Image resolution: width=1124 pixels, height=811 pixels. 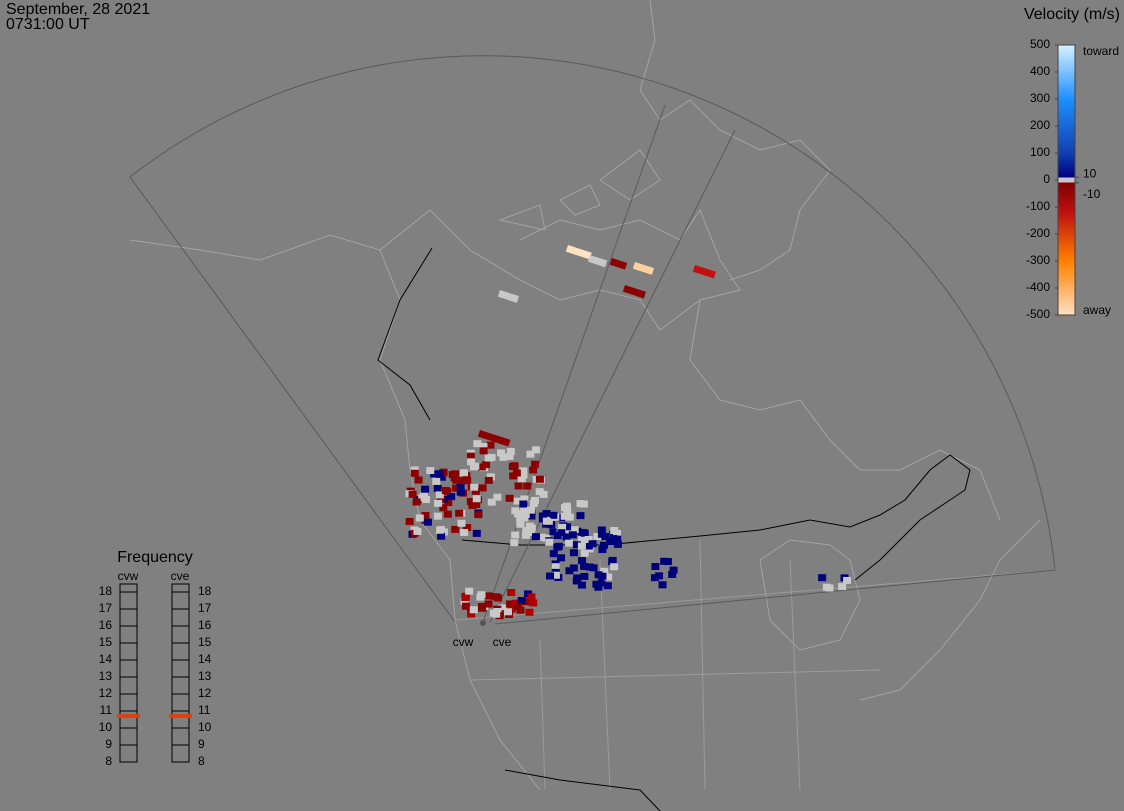 I want to click on frequency-tick-label: 9, so click(x=201, y=744).